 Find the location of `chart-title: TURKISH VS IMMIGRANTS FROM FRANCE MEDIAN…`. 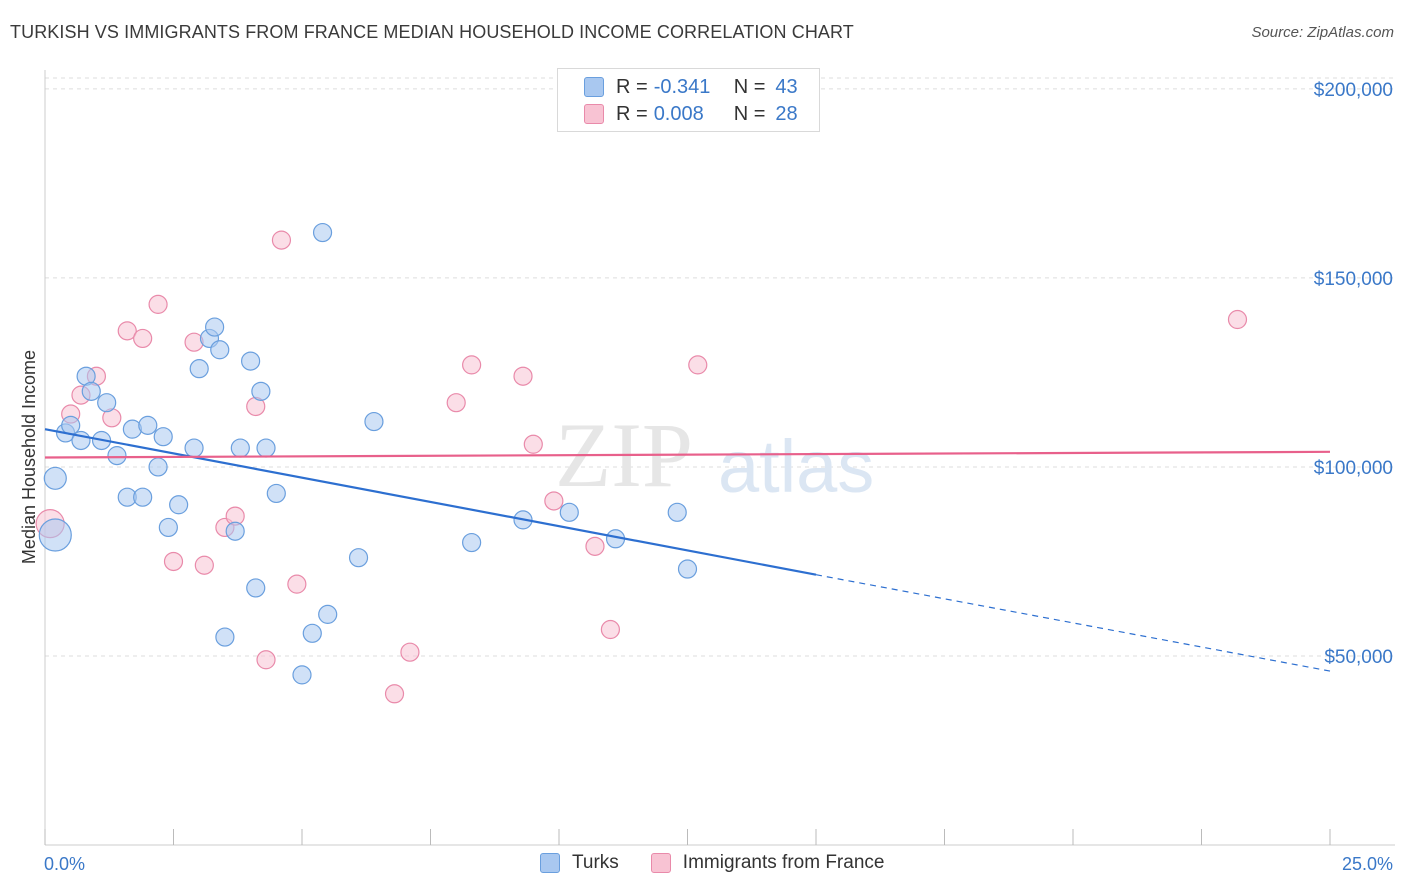

chart-title: TURKISH VS IMMIGRANTS FROM FRANCE MEDIAN… is located at coordinates (432, 32).